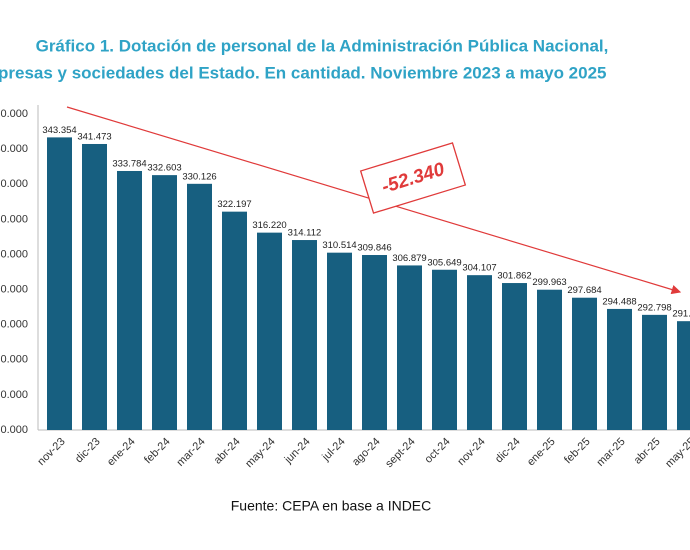 The height and width of the screenshot is (550, 690). Describe the element at coordinates (14, 395) in the screenshot. I see `y-tick-label: 270.000` at that location.